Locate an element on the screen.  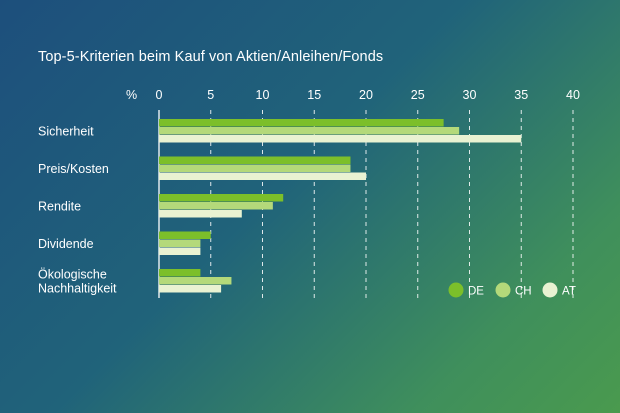
x-tick-label: 40 is located at coordinates (573, 95).